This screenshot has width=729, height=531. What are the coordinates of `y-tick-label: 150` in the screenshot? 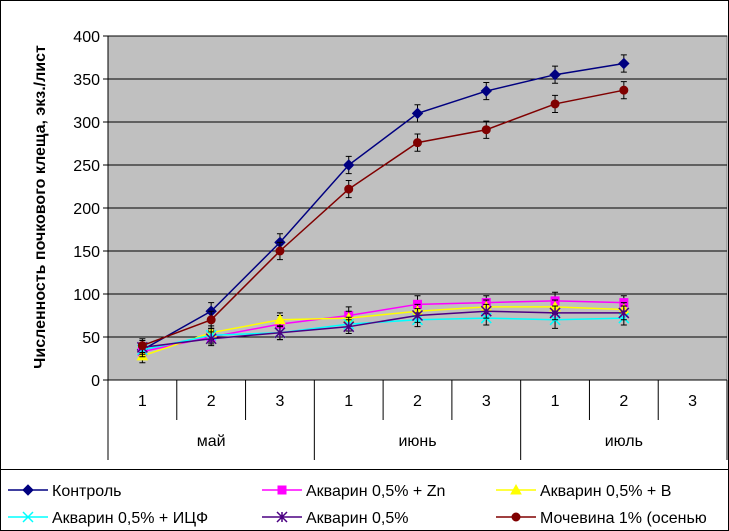 It's located at (86, 252).